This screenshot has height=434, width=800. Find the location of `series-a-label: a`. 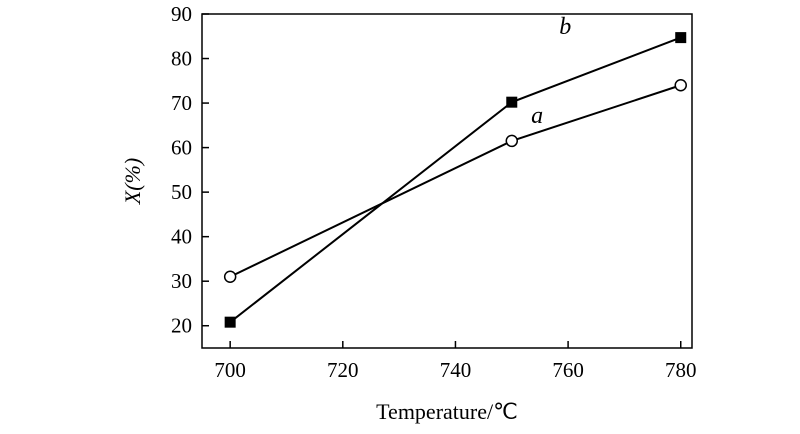

series-a-label: a is located at coordinates (537, 116).